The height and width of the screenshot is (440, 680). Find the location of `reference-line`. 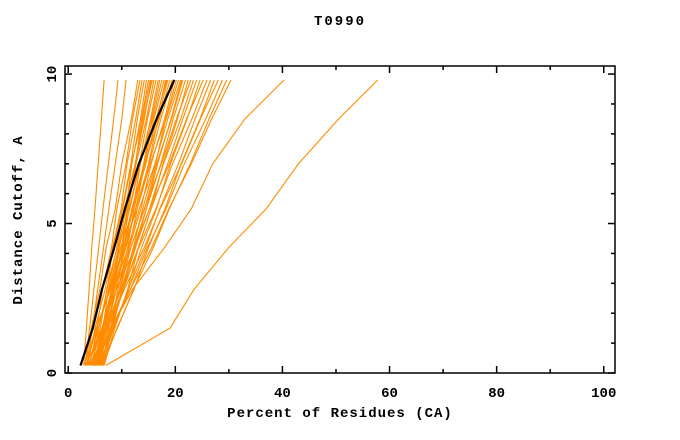

reference-line is located at coordinates (127, 222).